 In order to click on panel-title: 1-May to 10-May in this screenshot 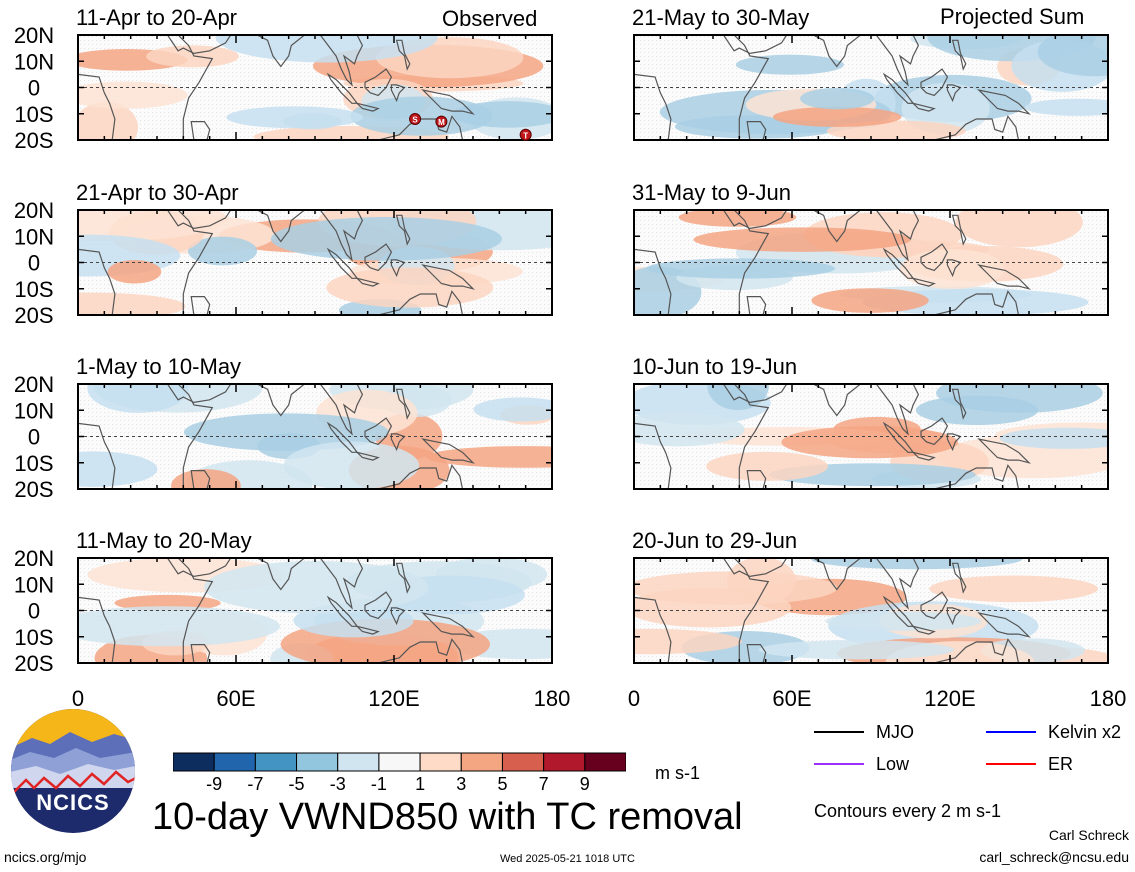, I will do `click(158, 366)`.